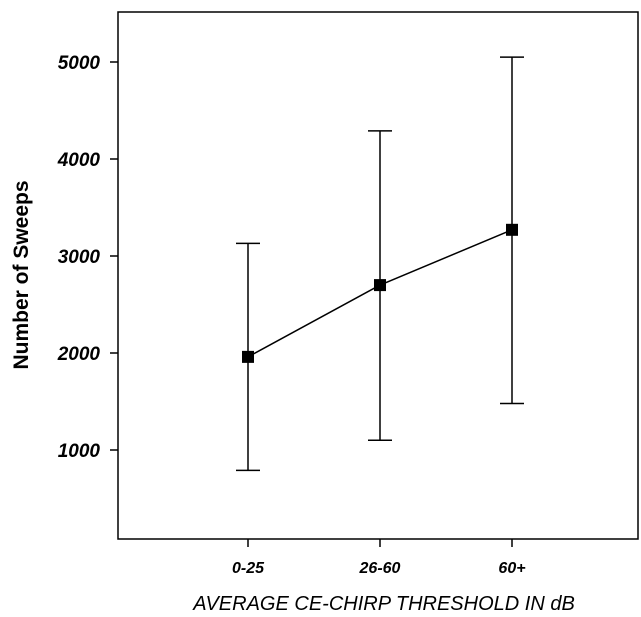  What do you see at coordinates (511, 568) in the screenshot?
I see `x-tick-label: 60+` at bounding box center [511, 568].